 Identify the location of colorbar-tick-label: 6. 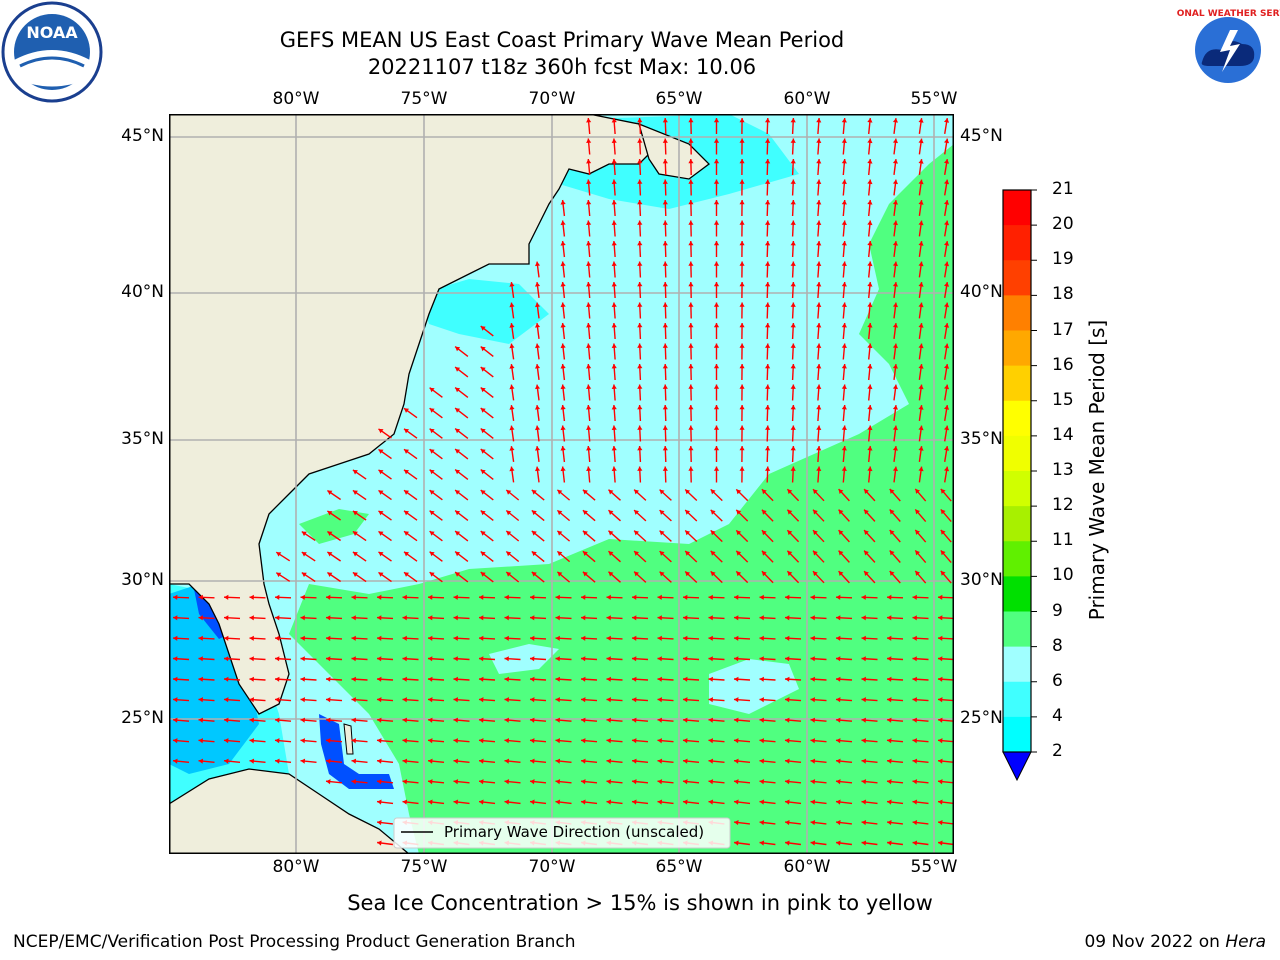
(1057, 680).